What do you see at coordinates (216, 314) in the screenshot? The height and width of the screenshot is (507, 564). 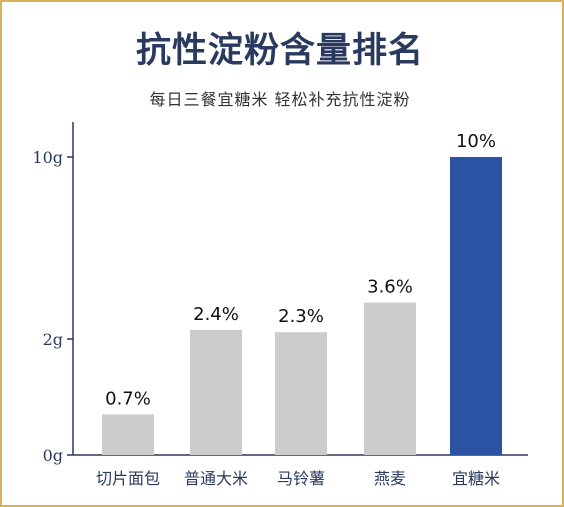 I see `data-label: 2.4%` at bounding box center [216, 314].